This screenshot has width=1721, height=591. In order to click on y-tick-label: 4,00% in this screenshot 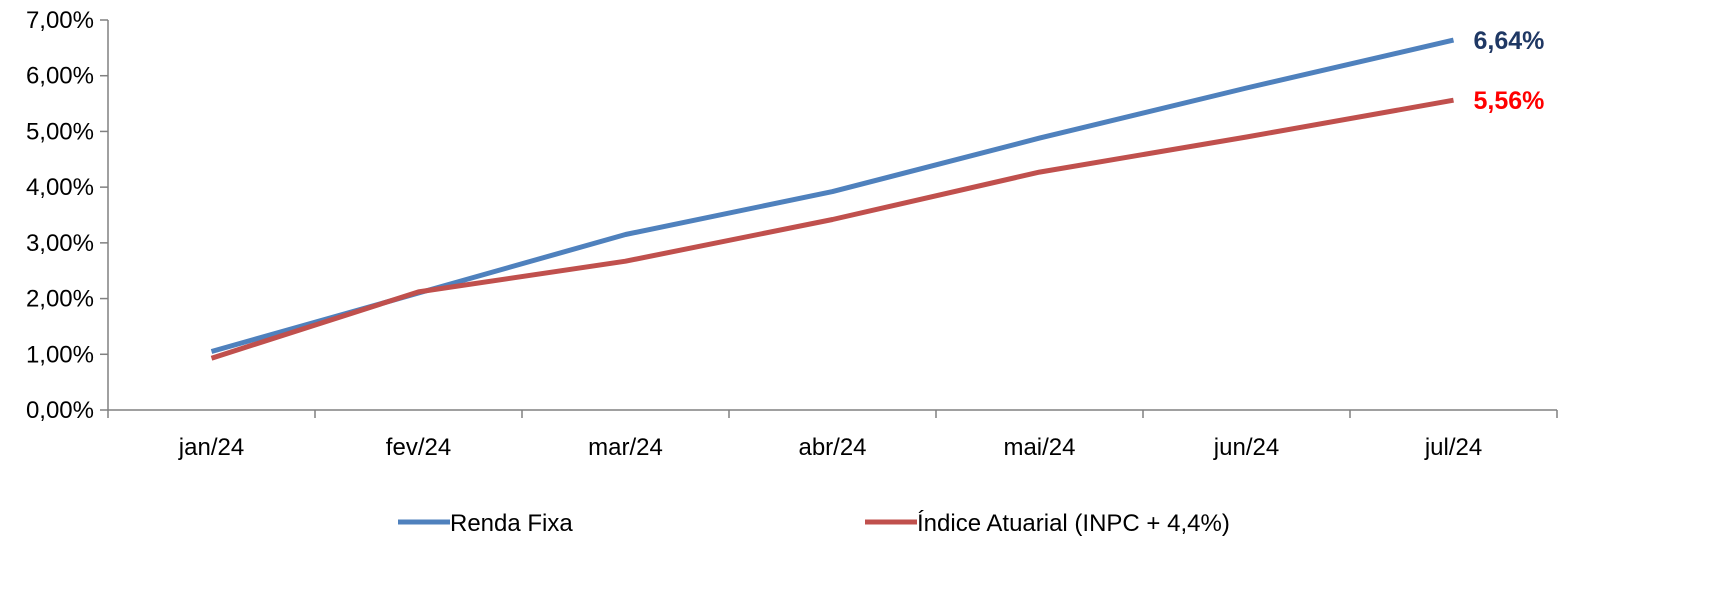, I will do `click(60, 187)`.